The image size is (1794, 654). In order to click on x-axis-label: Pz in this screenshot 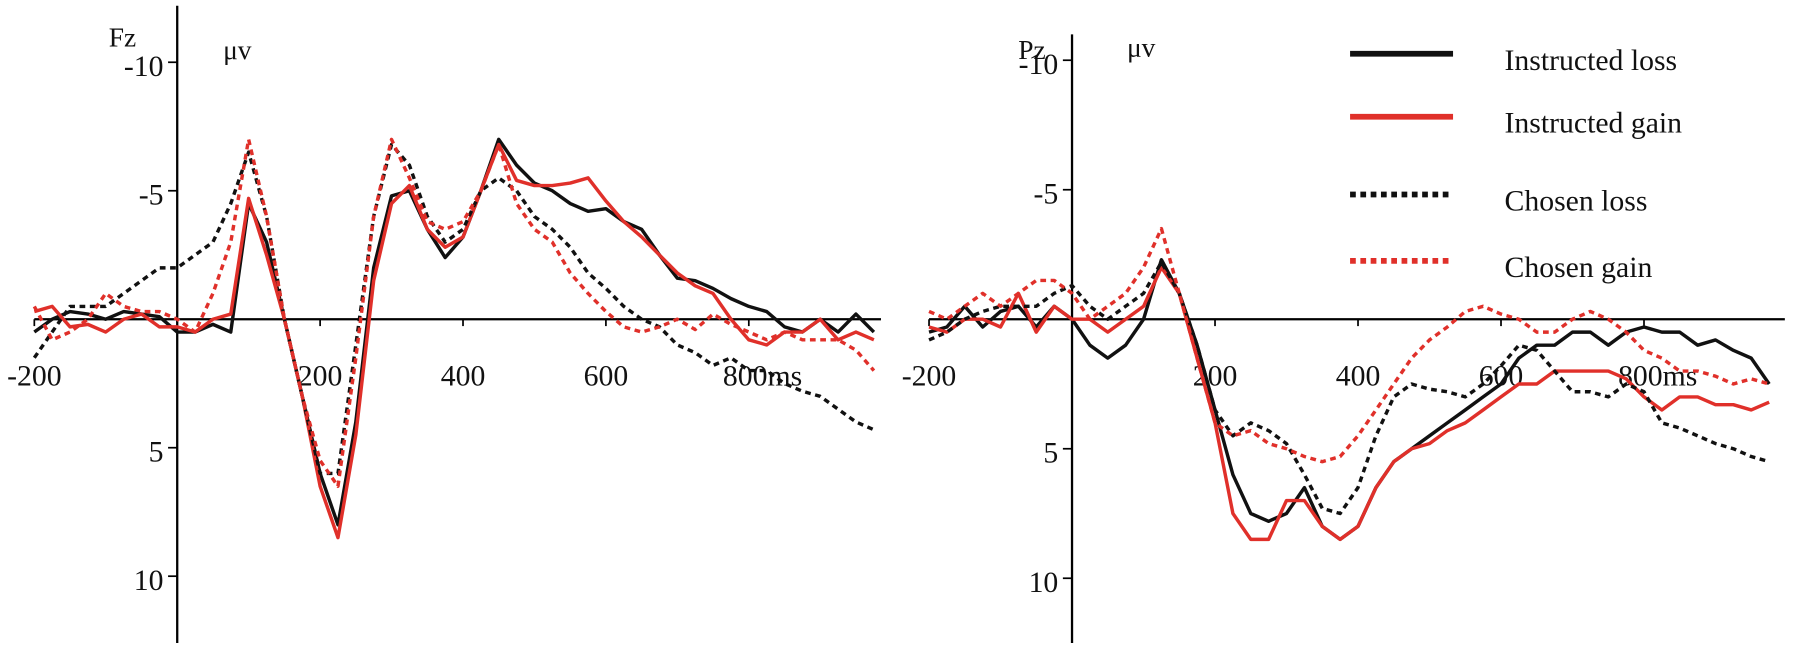, I will do `click(1031, 50)`.